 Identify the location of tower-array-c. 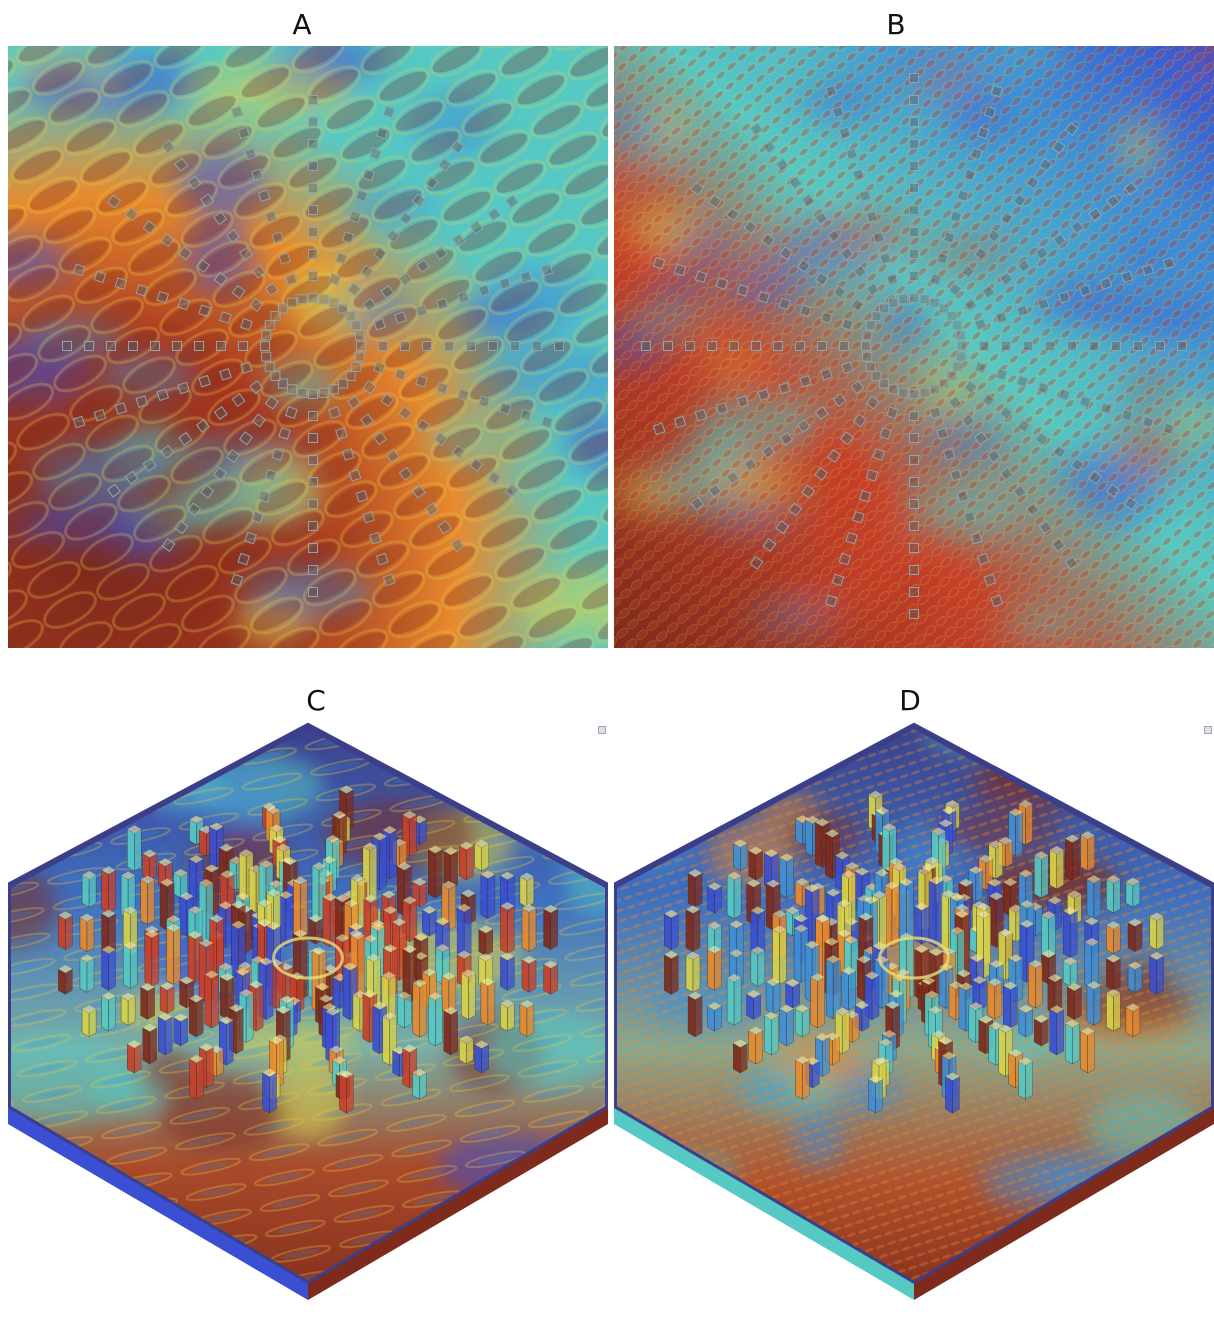
(308, 949).